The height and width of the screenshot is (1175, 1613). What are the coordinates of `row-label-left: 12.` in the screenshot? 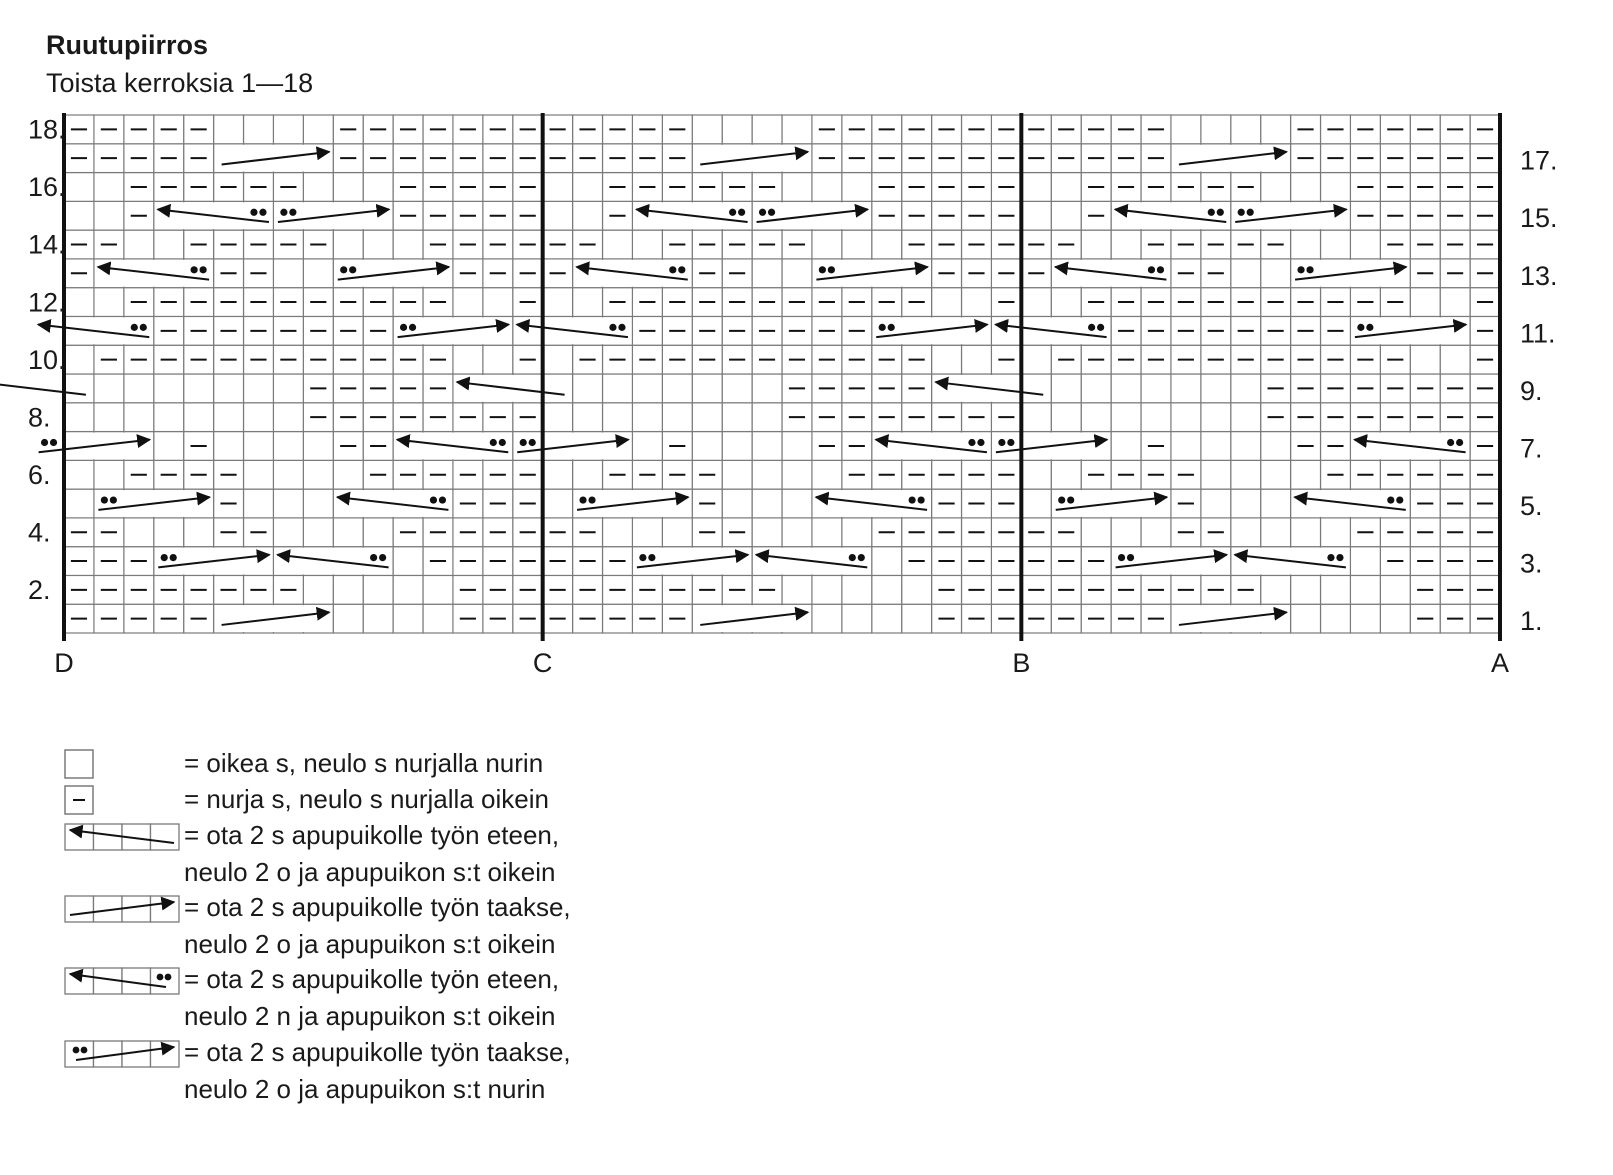 It's located at (47, 302).